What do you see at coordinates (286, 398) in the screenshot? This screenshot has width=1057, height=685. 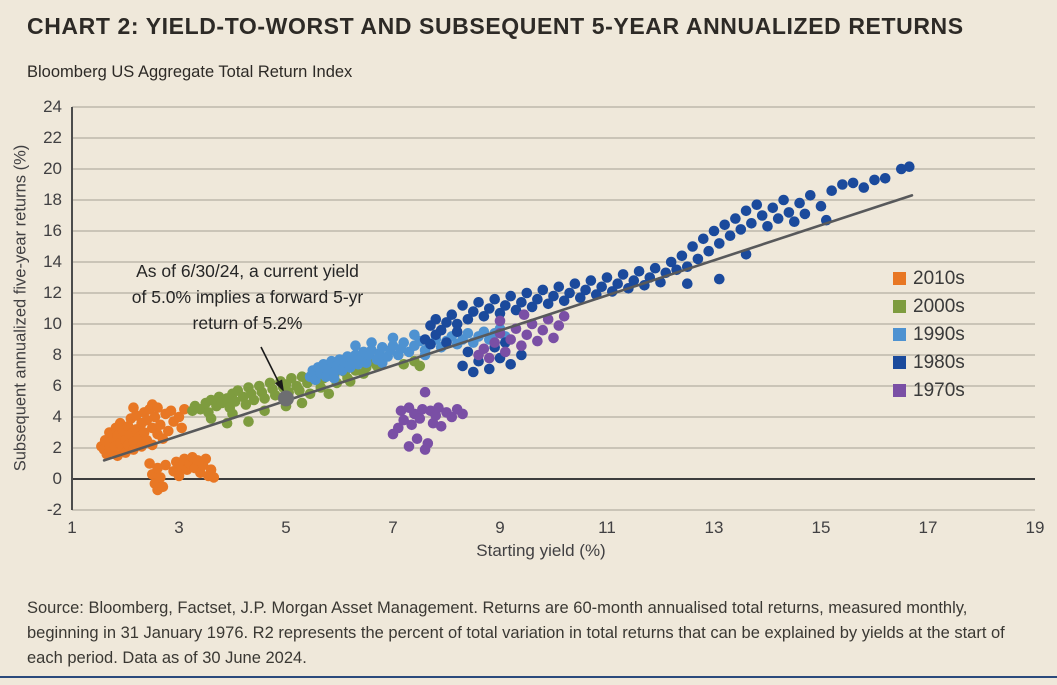 I see `annotation-point` at bounding box center [286, 398].